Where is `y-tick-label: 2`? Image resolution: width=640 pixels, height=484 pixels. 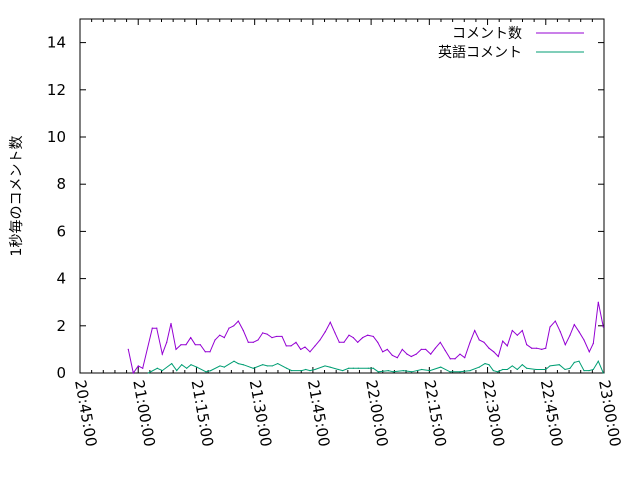 y-tick-label: 2 is located at coordinates (61, 326).